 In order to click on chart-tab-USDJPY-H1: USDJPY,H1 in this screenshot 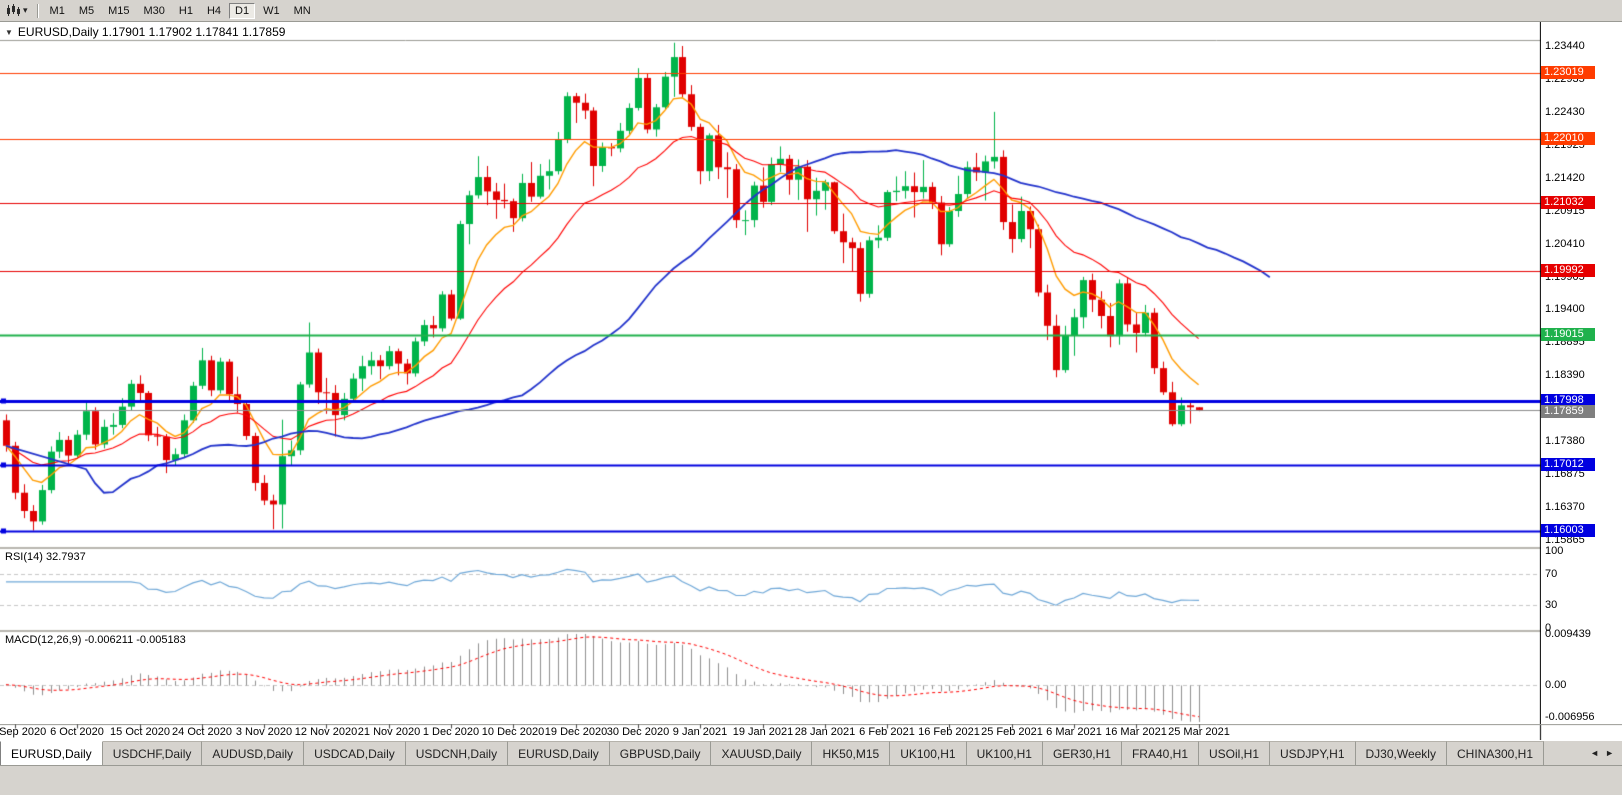, I will do `click(1313, 753)`.